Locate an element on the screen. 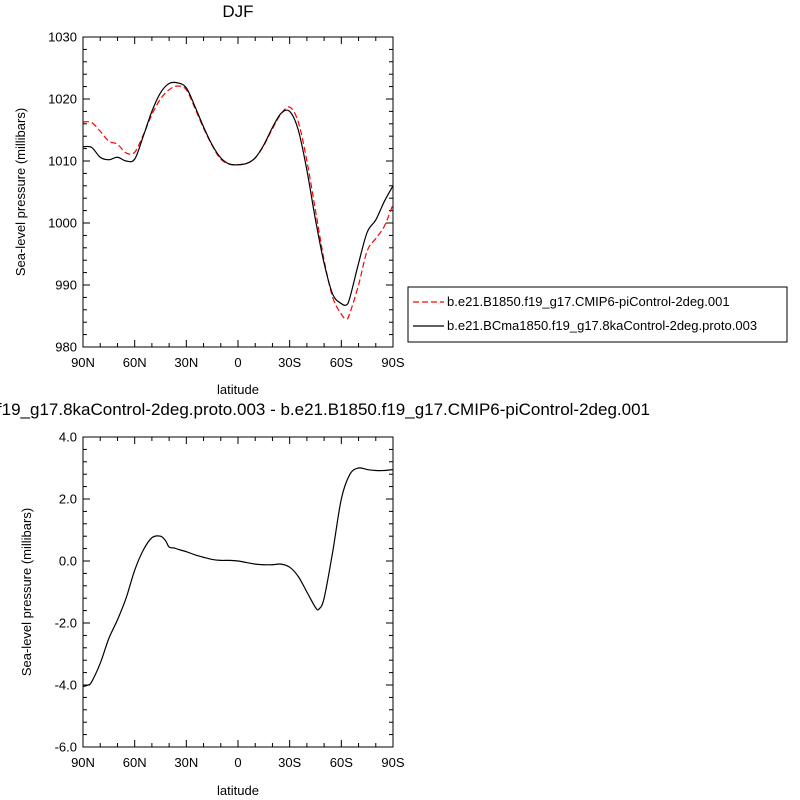 This screenshot has width=800, height=800. bottom-x-tick-label: 30N is located at coordinates (186, 762).